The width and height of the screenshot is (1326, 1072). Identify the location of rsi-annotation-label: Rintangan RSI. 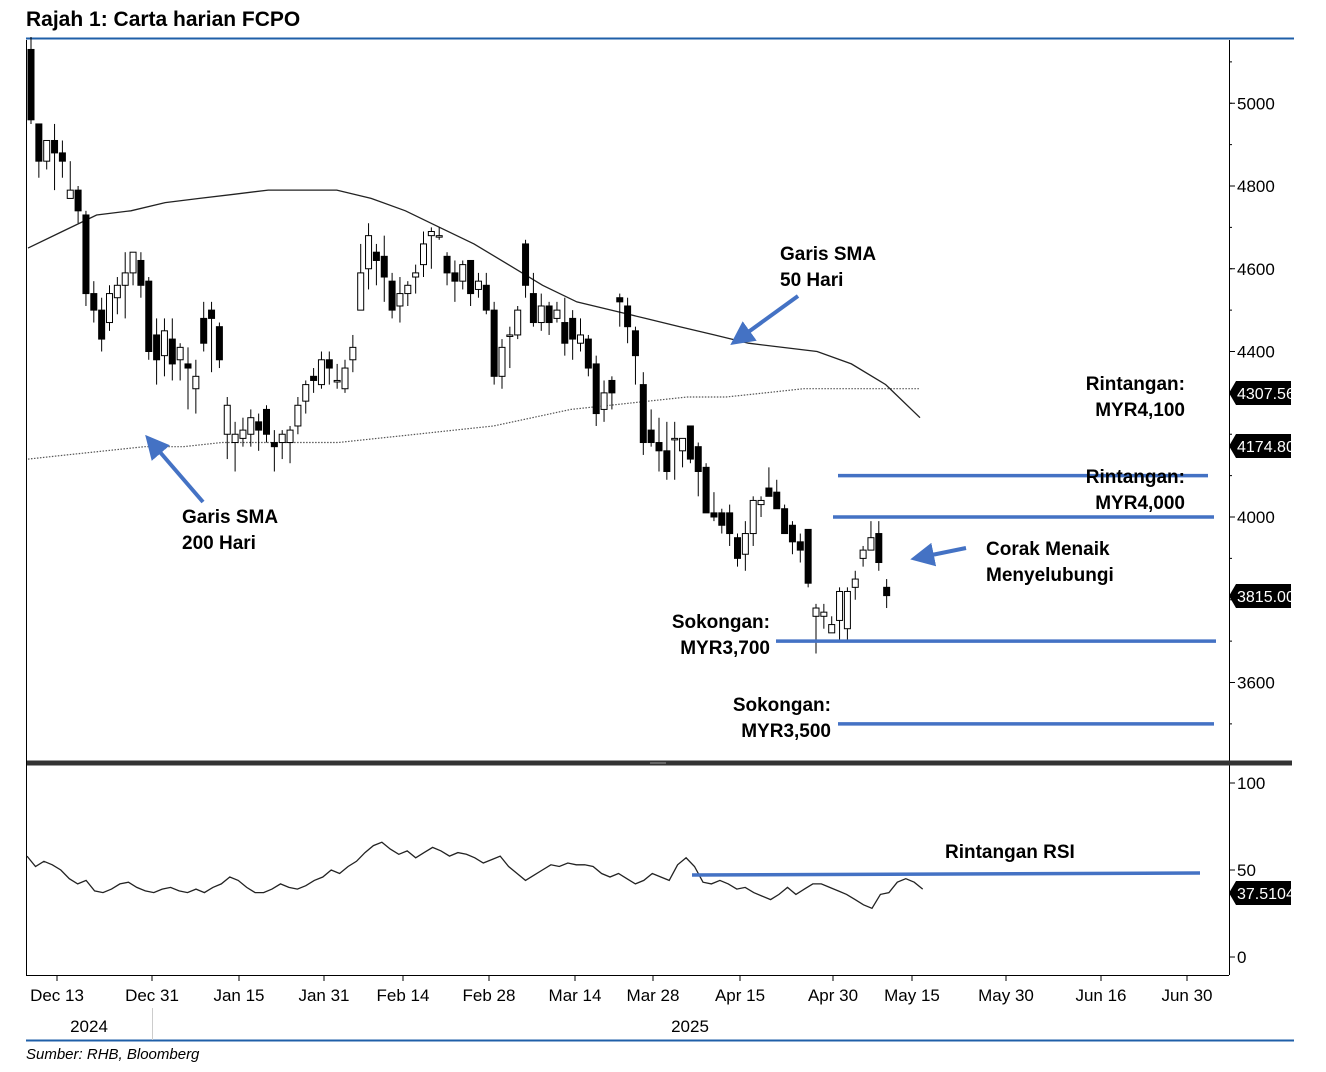
(1010, 852).